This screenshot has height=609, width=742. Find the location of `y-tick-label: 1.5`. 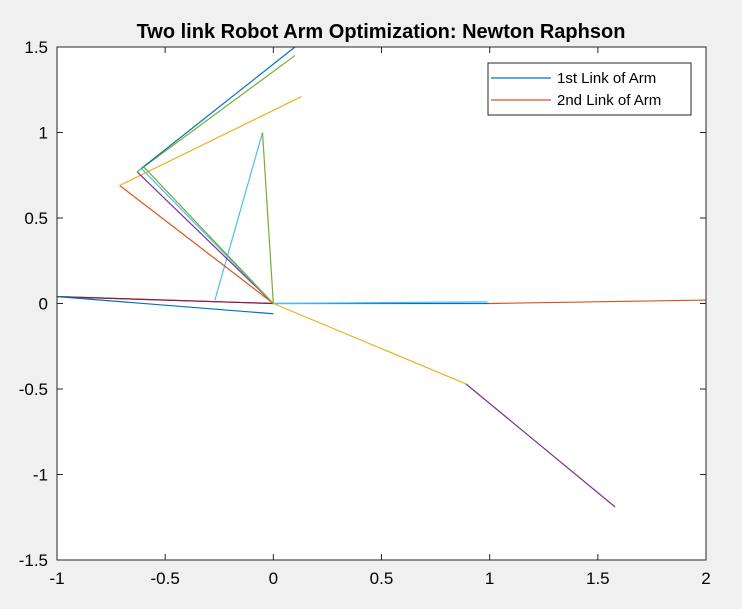

y-tick-label: 1.5 is located at coordinates (36, 47).